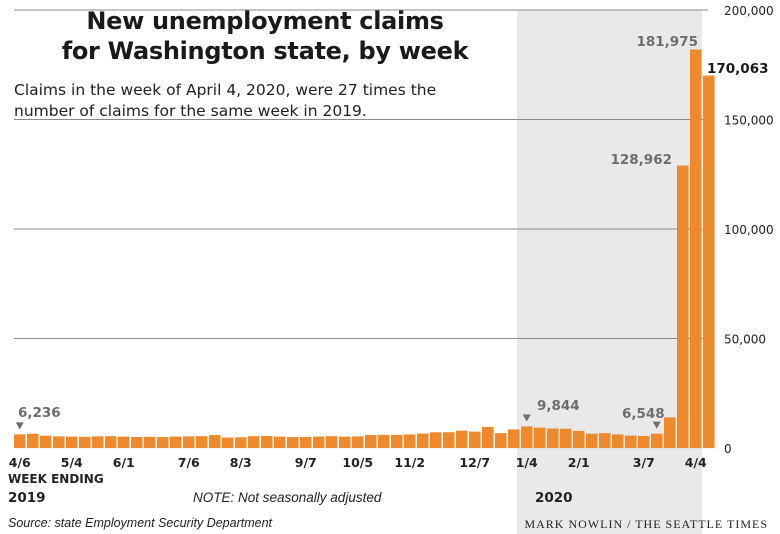  What do you see at coordinates (749, 121) in the screenshot?
I see `y-tick-label: 150,000` at bounding box center [749, 121].